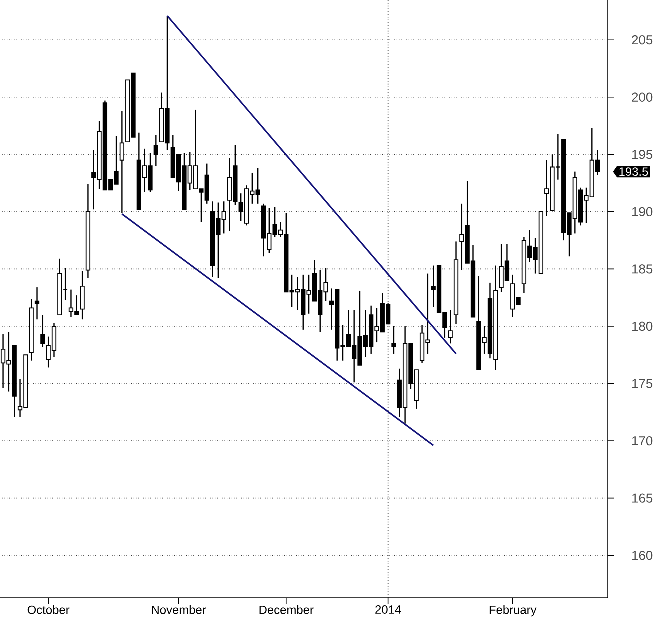  What do you see at coordinates (642, 441) in the screenshot?
I see `y-tick-label: 170` at bounding box center [642, 441].